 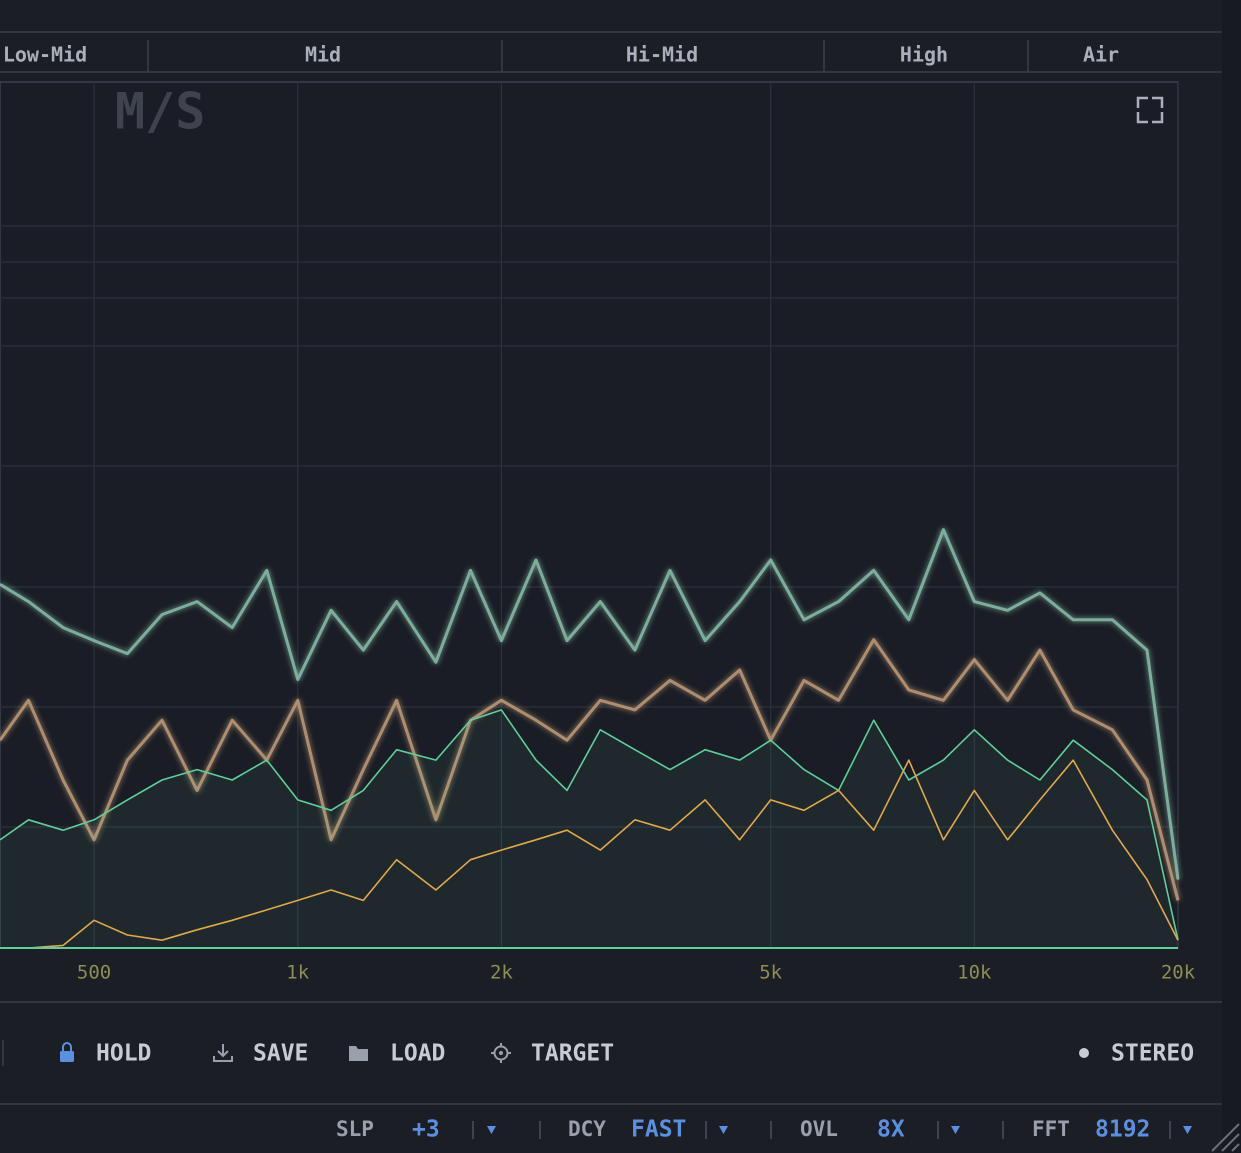 I want to click on setting-value: 8192, so click(x=1122, y=1130).